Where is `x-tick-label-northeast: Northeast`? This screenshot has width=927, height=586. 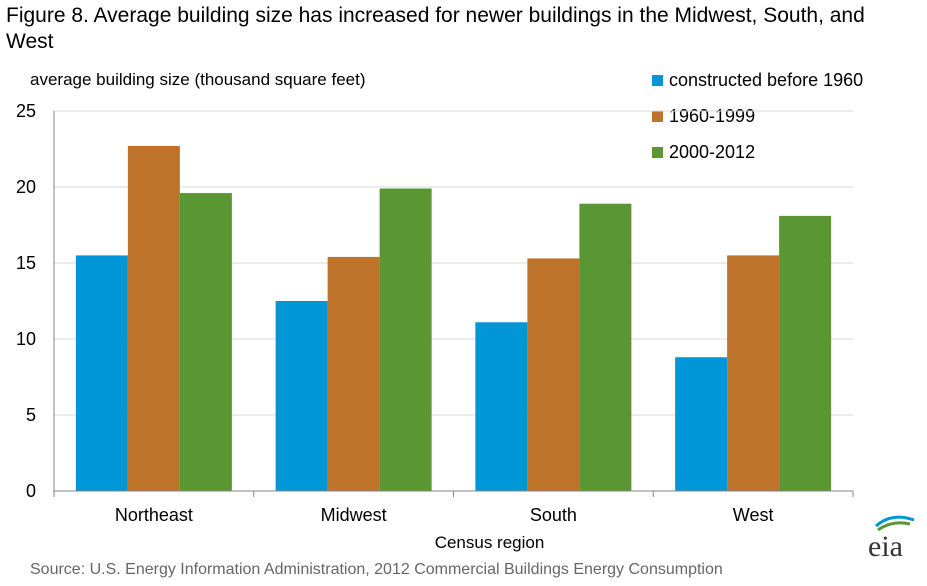
x-tick-label-northeast: Northeast is located at coordinates (154, 515).